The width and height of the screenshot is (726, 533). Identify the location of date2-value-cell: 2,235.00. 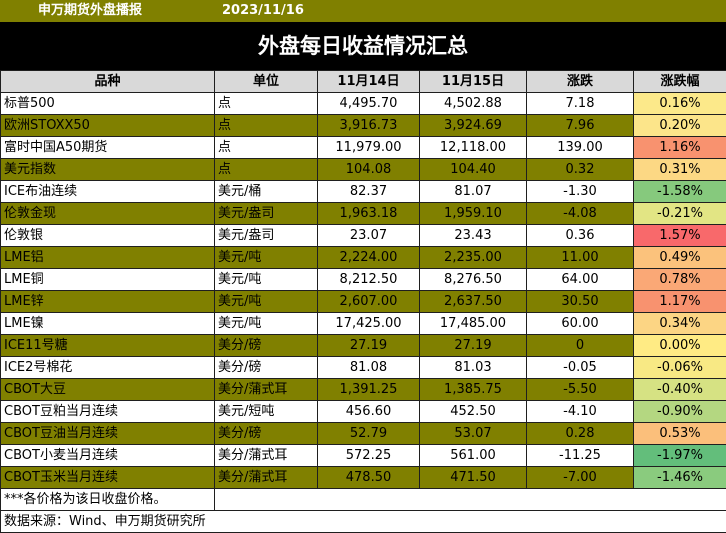
(473, 257).